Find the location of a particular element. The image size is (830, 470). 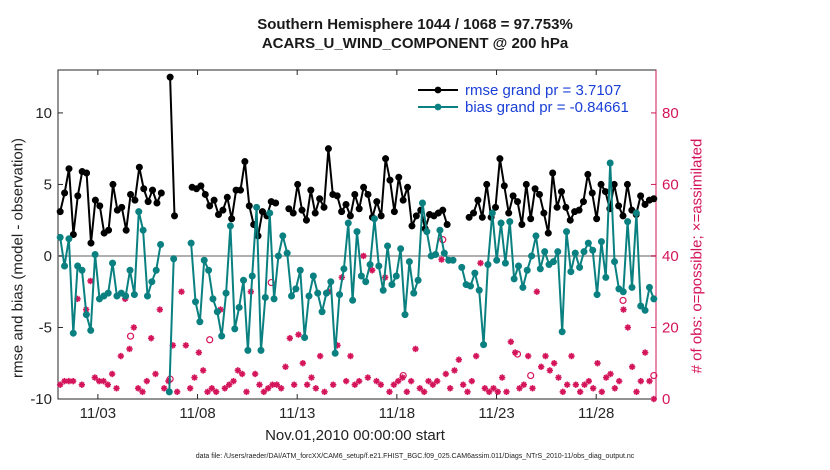

y-tick-label: -5 is located at coordinates (45, 327).